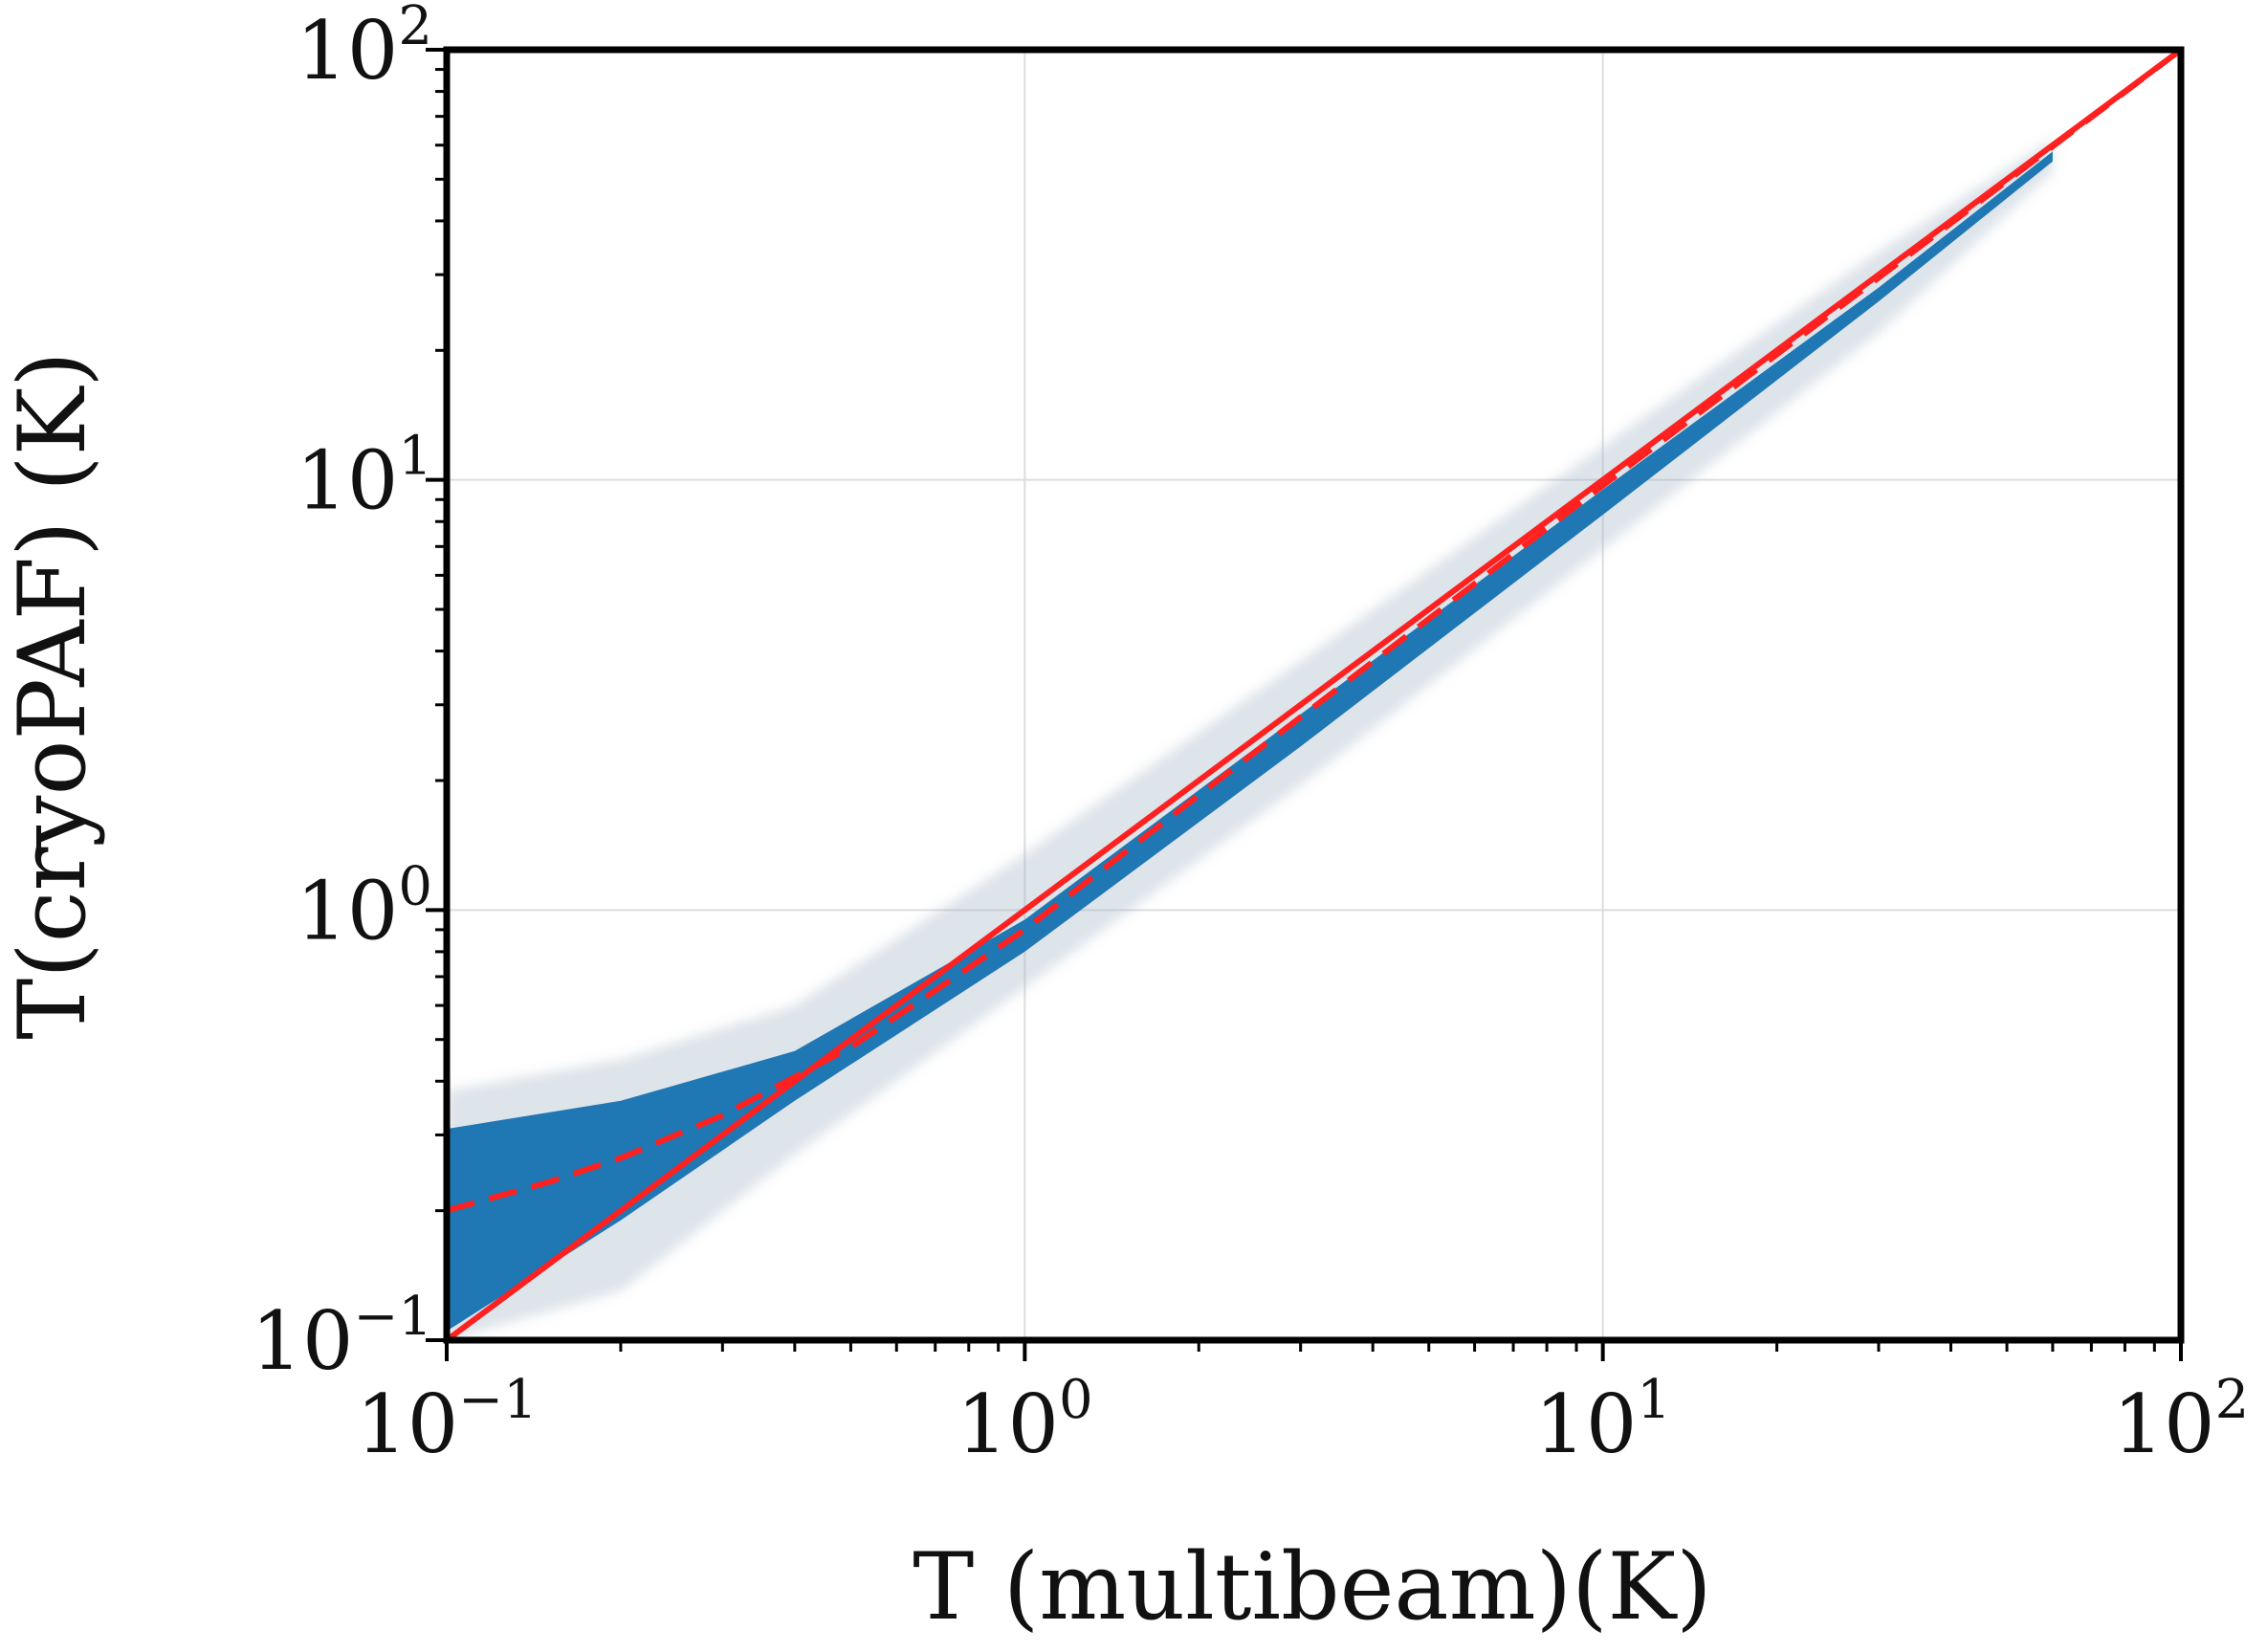 The height and width of the screenshot is (1652, 2267). Describe the element at coordinates (1602, 1420) in the screenshot. I see `x-tick-label-2: 10¹` at that location.